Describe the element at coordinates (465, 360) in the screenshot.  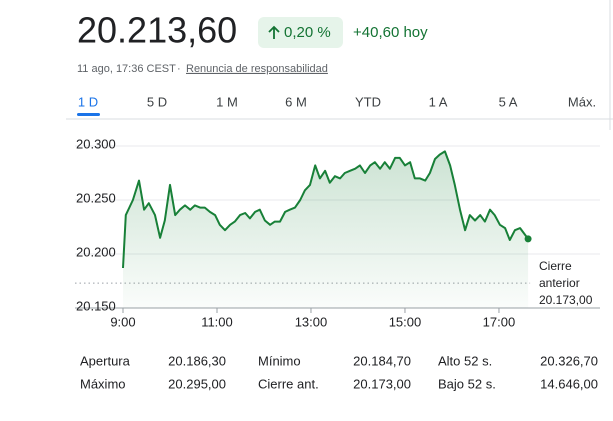
I see `stat-label: Alto 52 s.` at that location.